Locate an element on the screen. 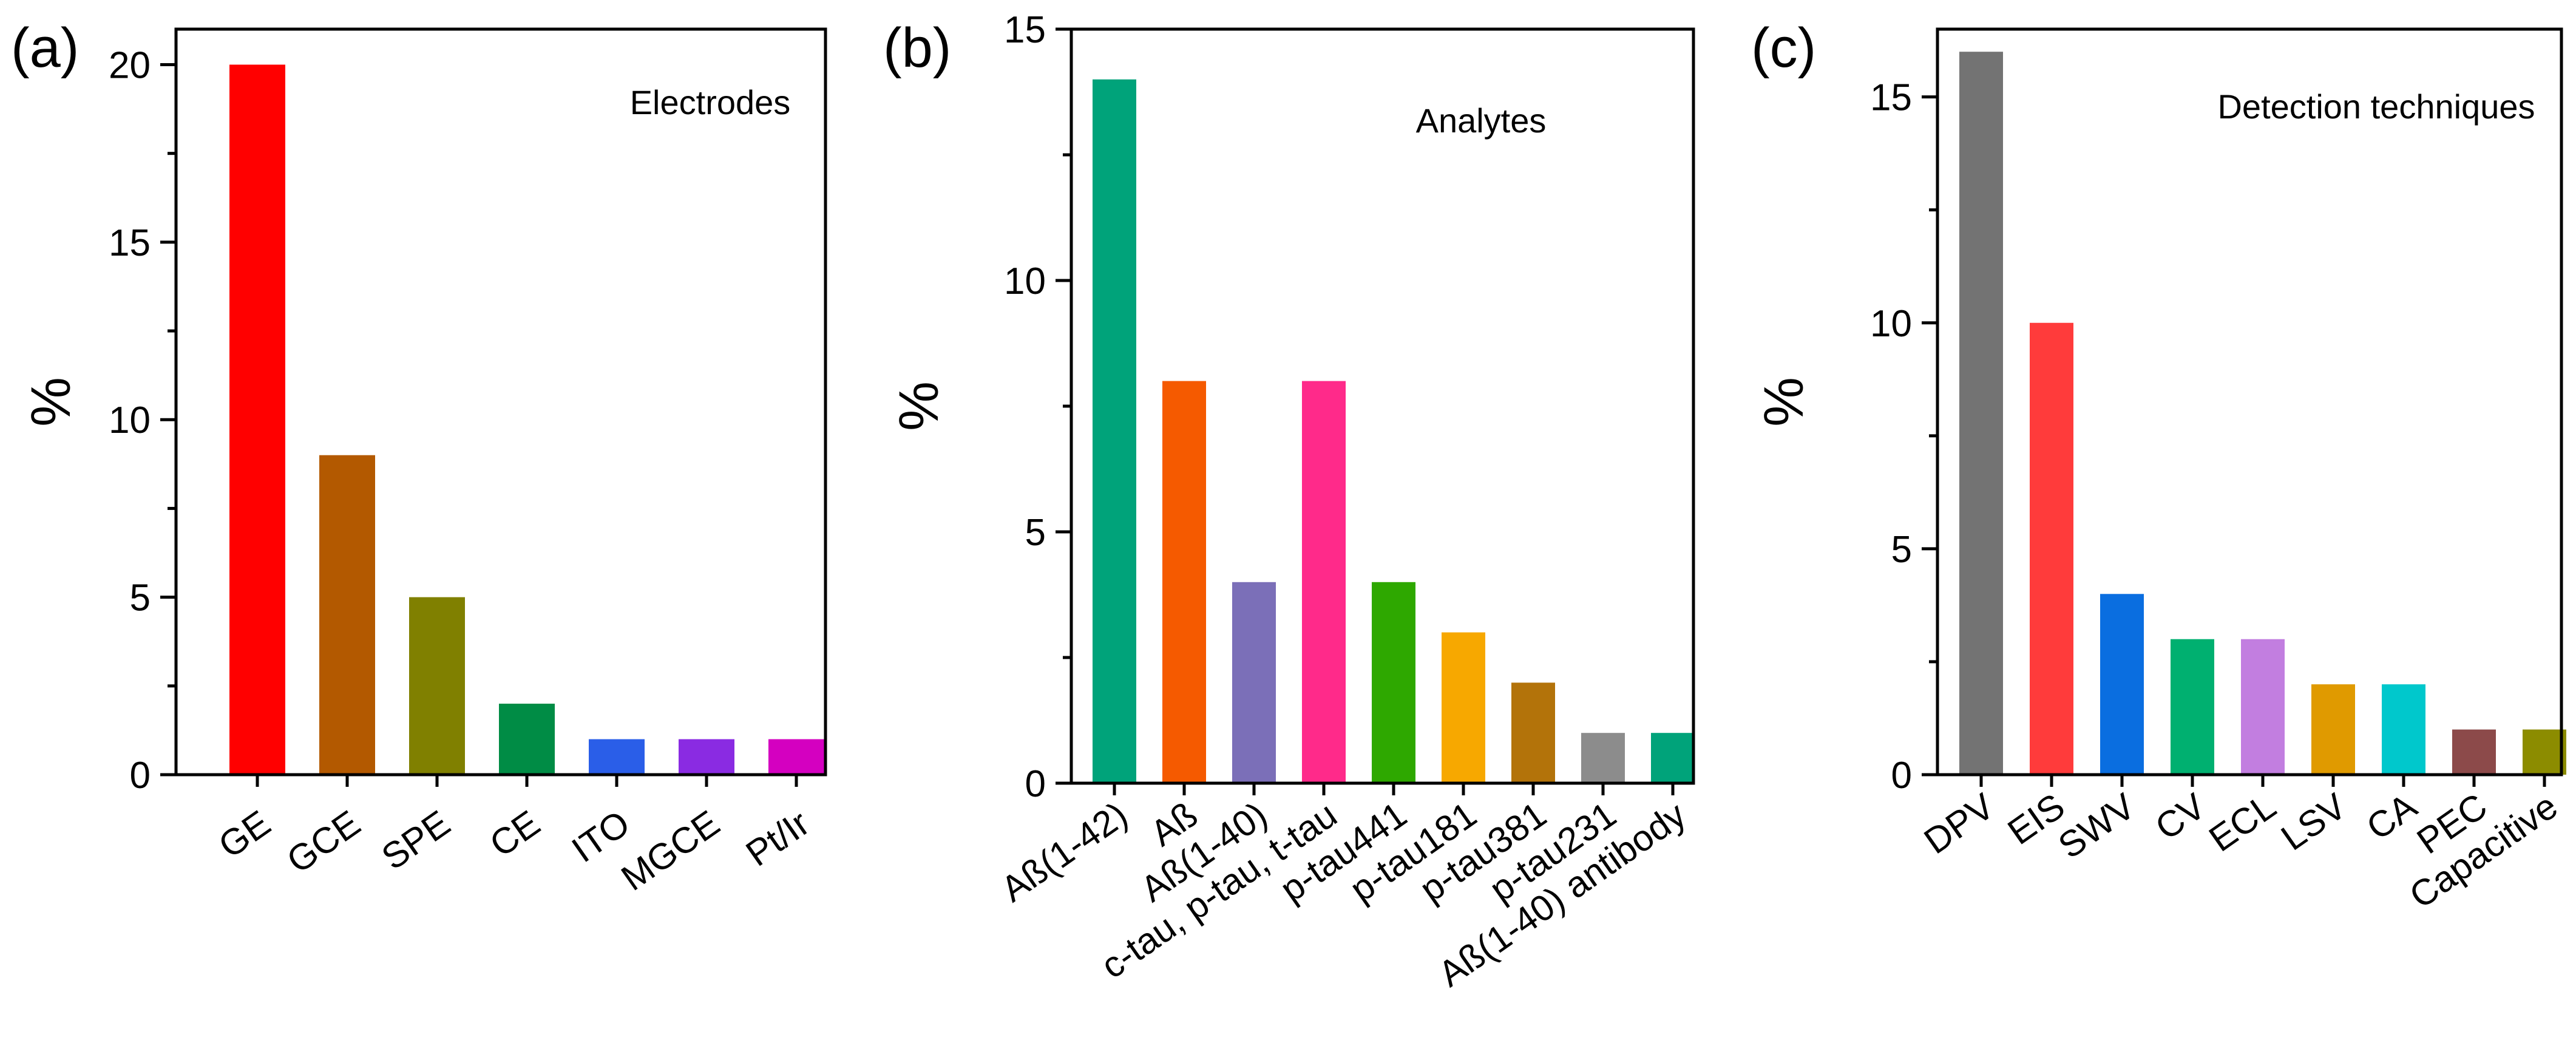  bar-ito is located at coordinates (617, 757).